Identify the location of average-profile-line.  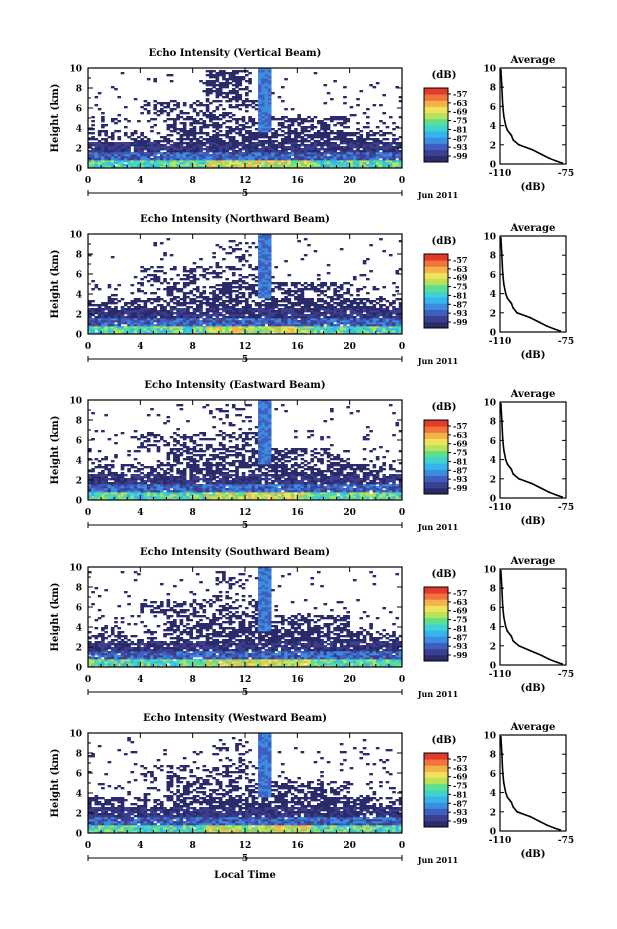
(531, 116).